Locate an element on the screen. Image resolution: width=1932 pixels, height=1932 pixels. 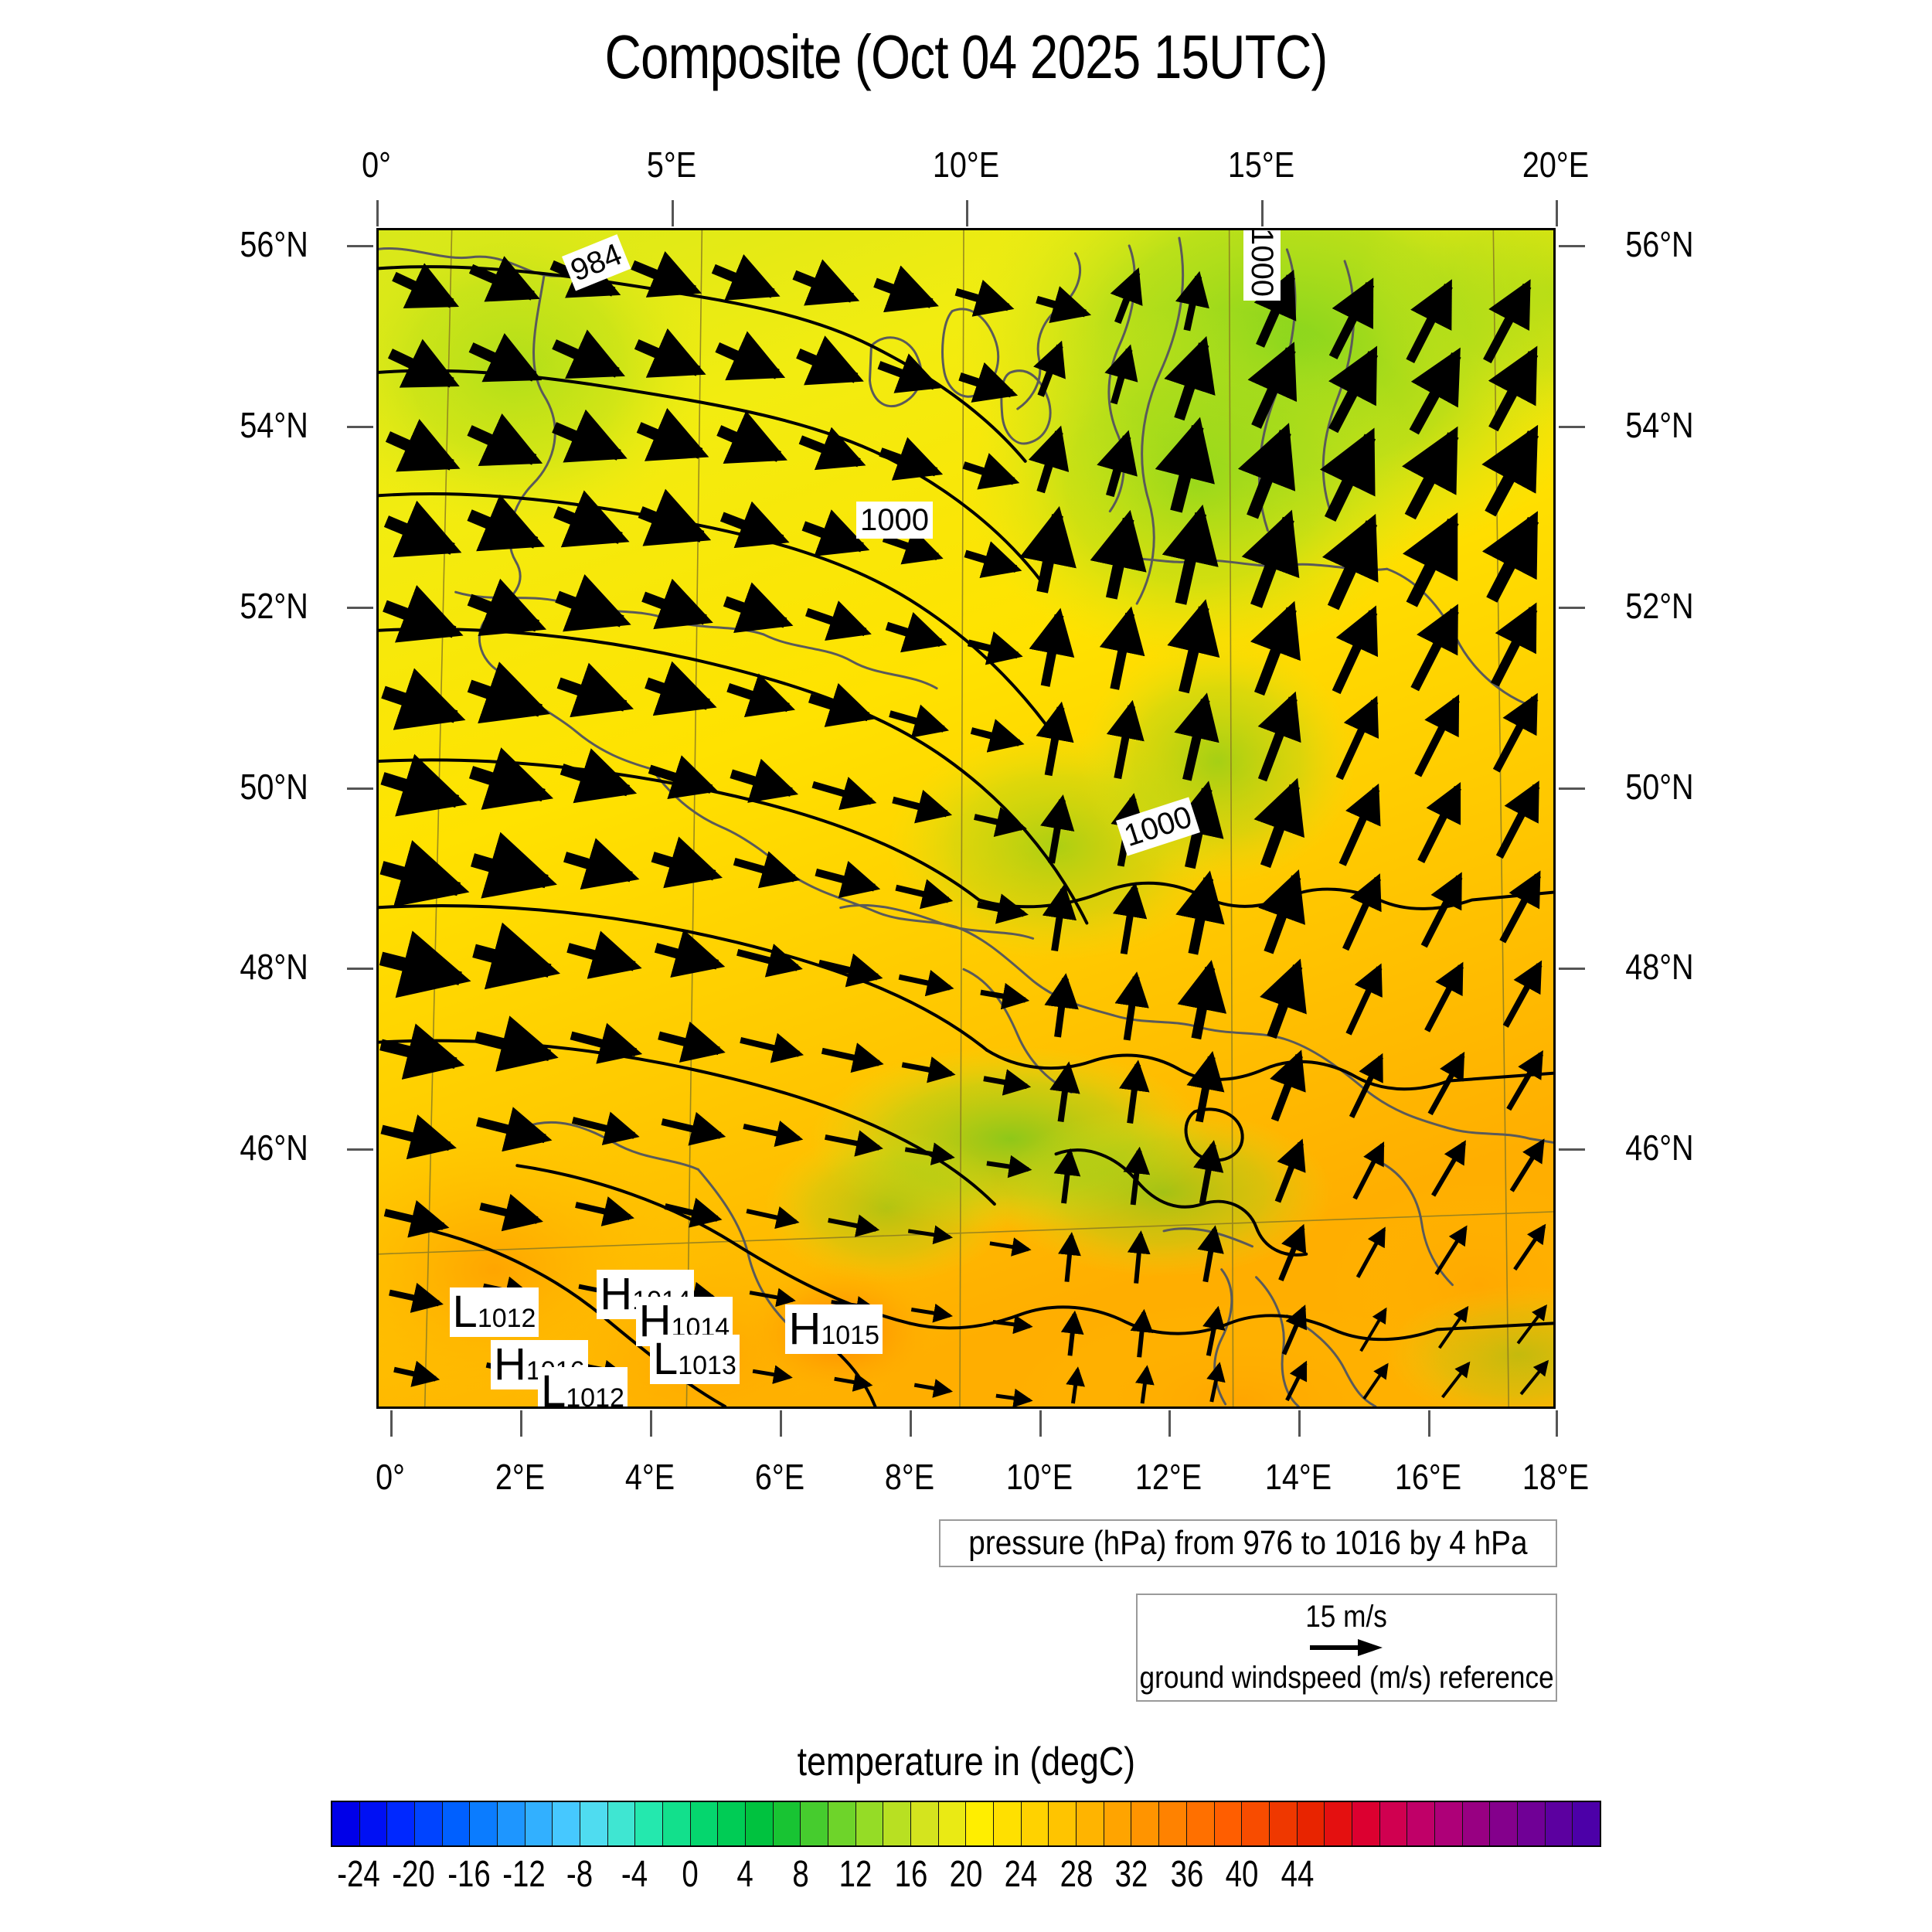
lat-label-left: 50°N is located at coordinates (274, 787).